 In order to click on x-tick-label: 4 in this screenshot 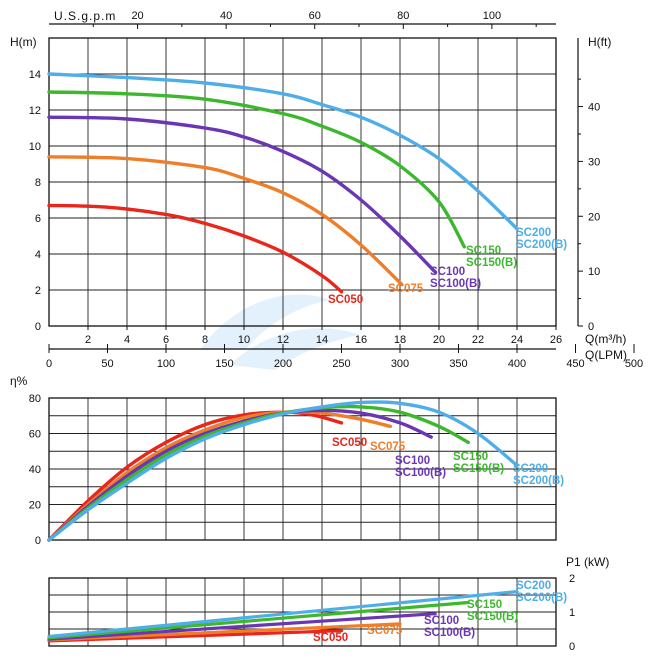, I will do `click(127, 340)`.